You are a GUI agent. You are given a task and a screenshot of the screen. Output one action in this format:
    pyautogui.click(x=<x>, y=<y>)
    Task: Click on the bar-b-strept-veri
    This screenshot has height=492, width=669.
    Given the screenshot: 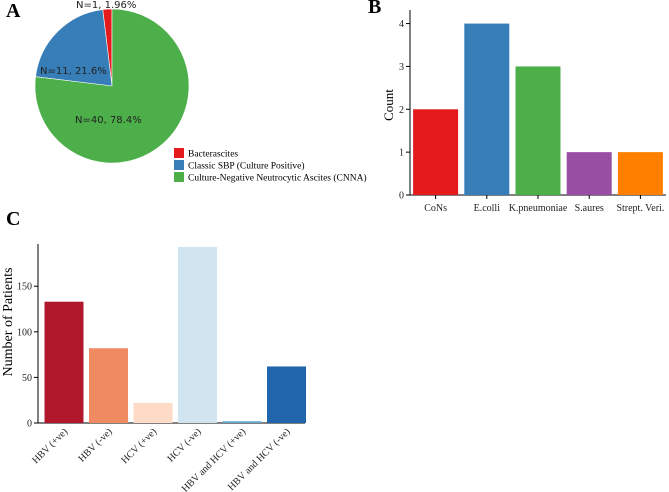 What is the action you would take?
    pyautogui.click(x=640, y=173)
    